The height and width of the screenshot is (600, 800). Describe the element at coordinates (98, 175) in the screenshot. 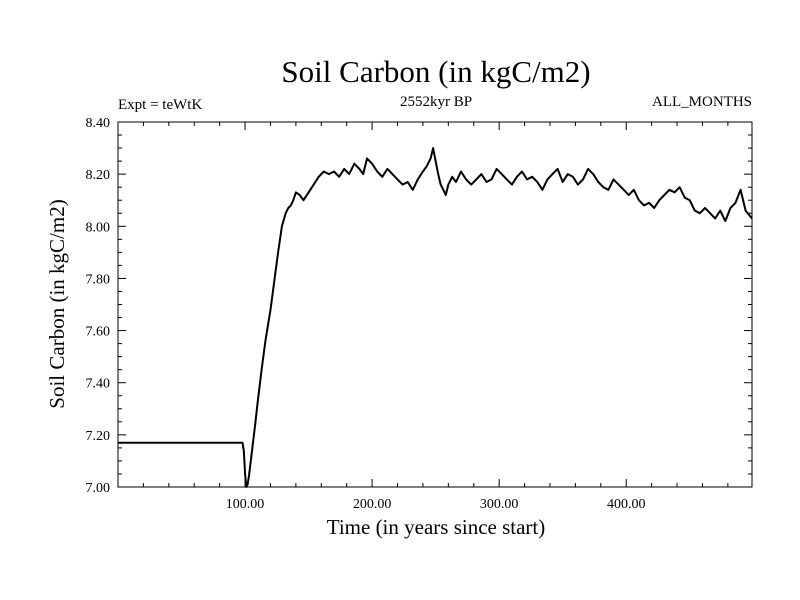

I see `y-tick-label: 8.20` at that location.